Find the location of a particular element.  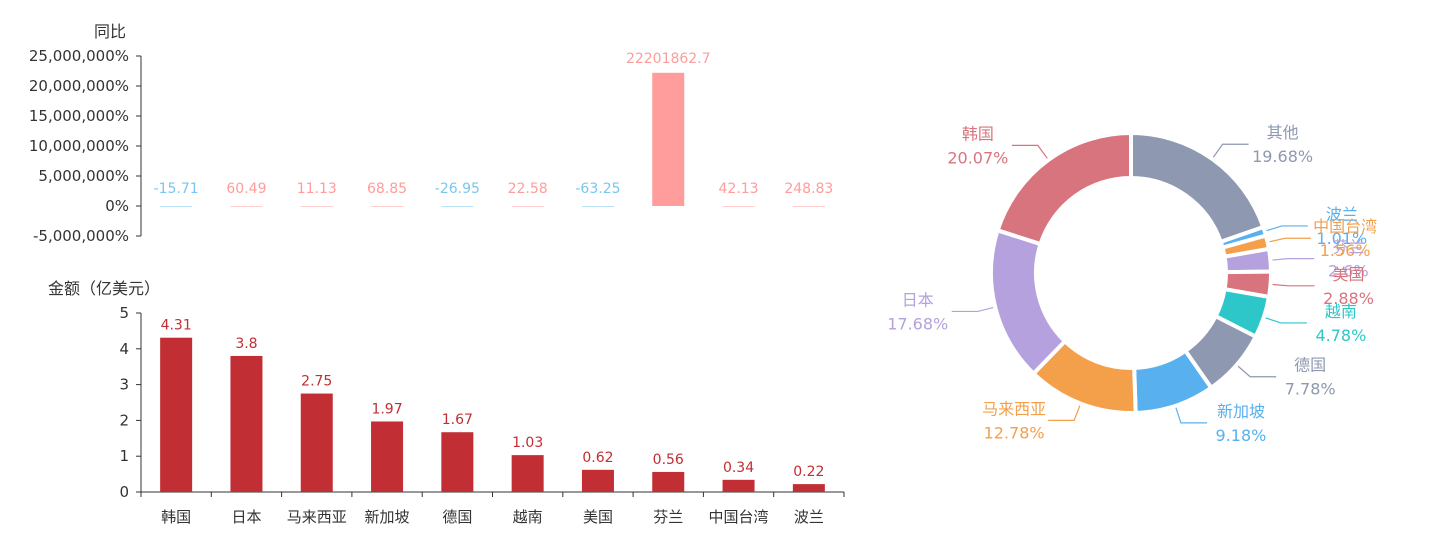

amount-x-tick-label: 波兰 is located at coordinates (809, 517).